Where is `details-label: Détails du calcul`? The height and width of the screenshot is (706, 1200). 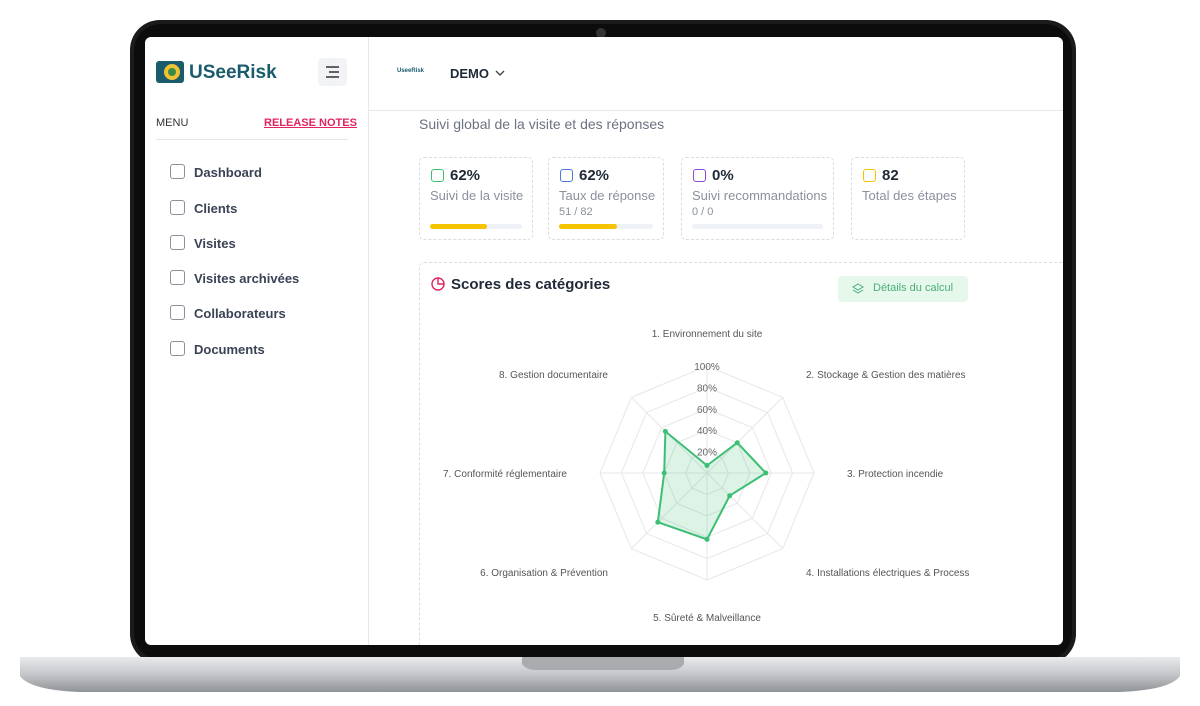 details-label: Détails du calcul is located at coordinates (913, 288).